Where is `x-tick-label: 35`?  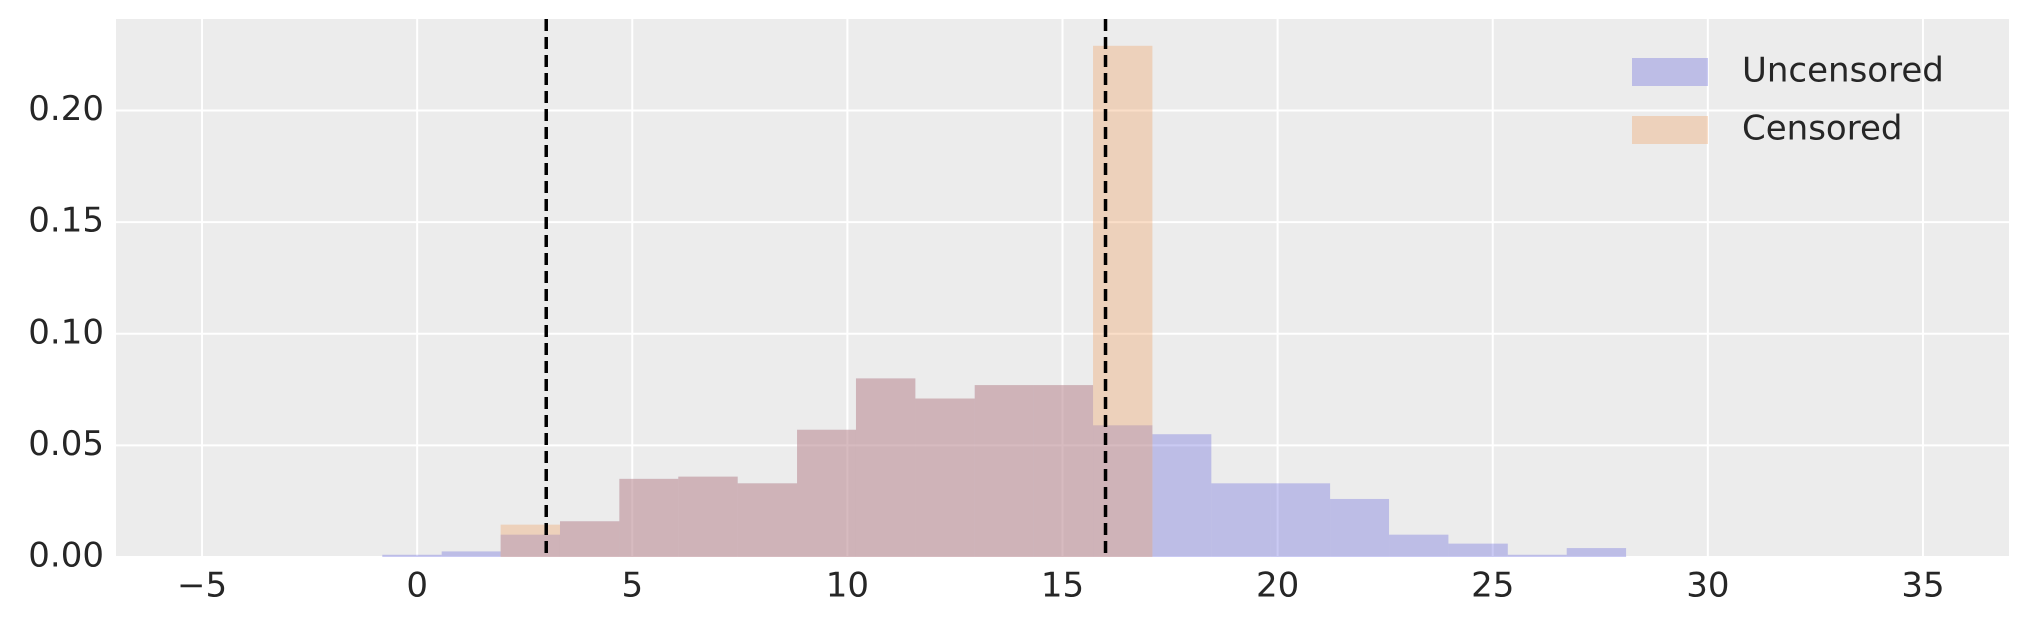
x-tick-label: 35 is located at coordinates (1922, 586).